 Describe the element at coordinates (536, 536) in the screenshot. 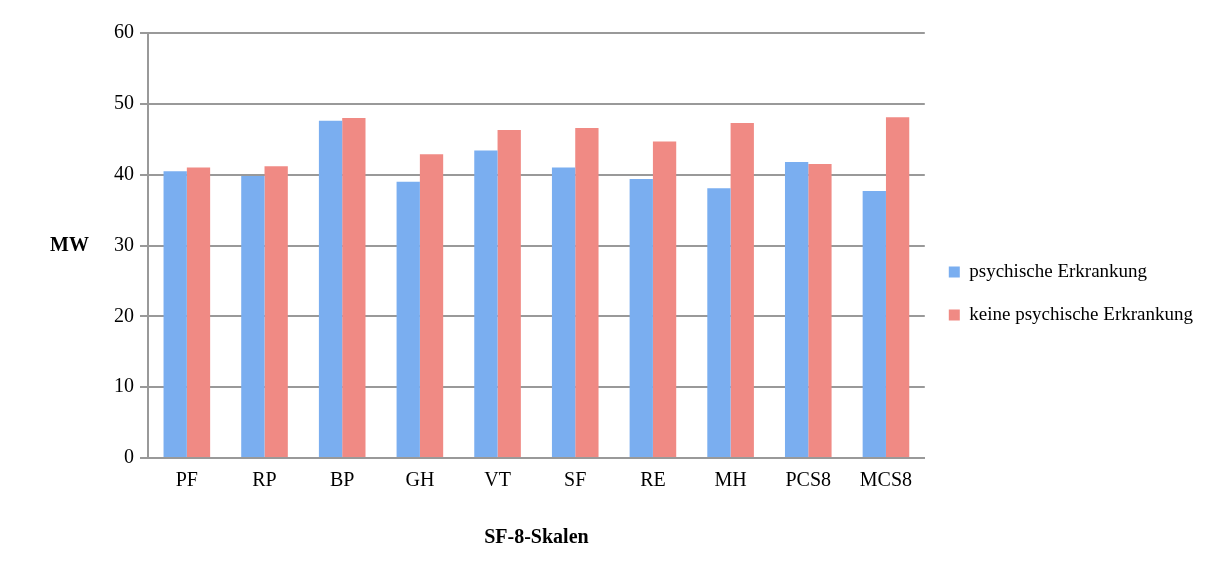

I see `x-axis-title: SF-8-Skalen` at that location.